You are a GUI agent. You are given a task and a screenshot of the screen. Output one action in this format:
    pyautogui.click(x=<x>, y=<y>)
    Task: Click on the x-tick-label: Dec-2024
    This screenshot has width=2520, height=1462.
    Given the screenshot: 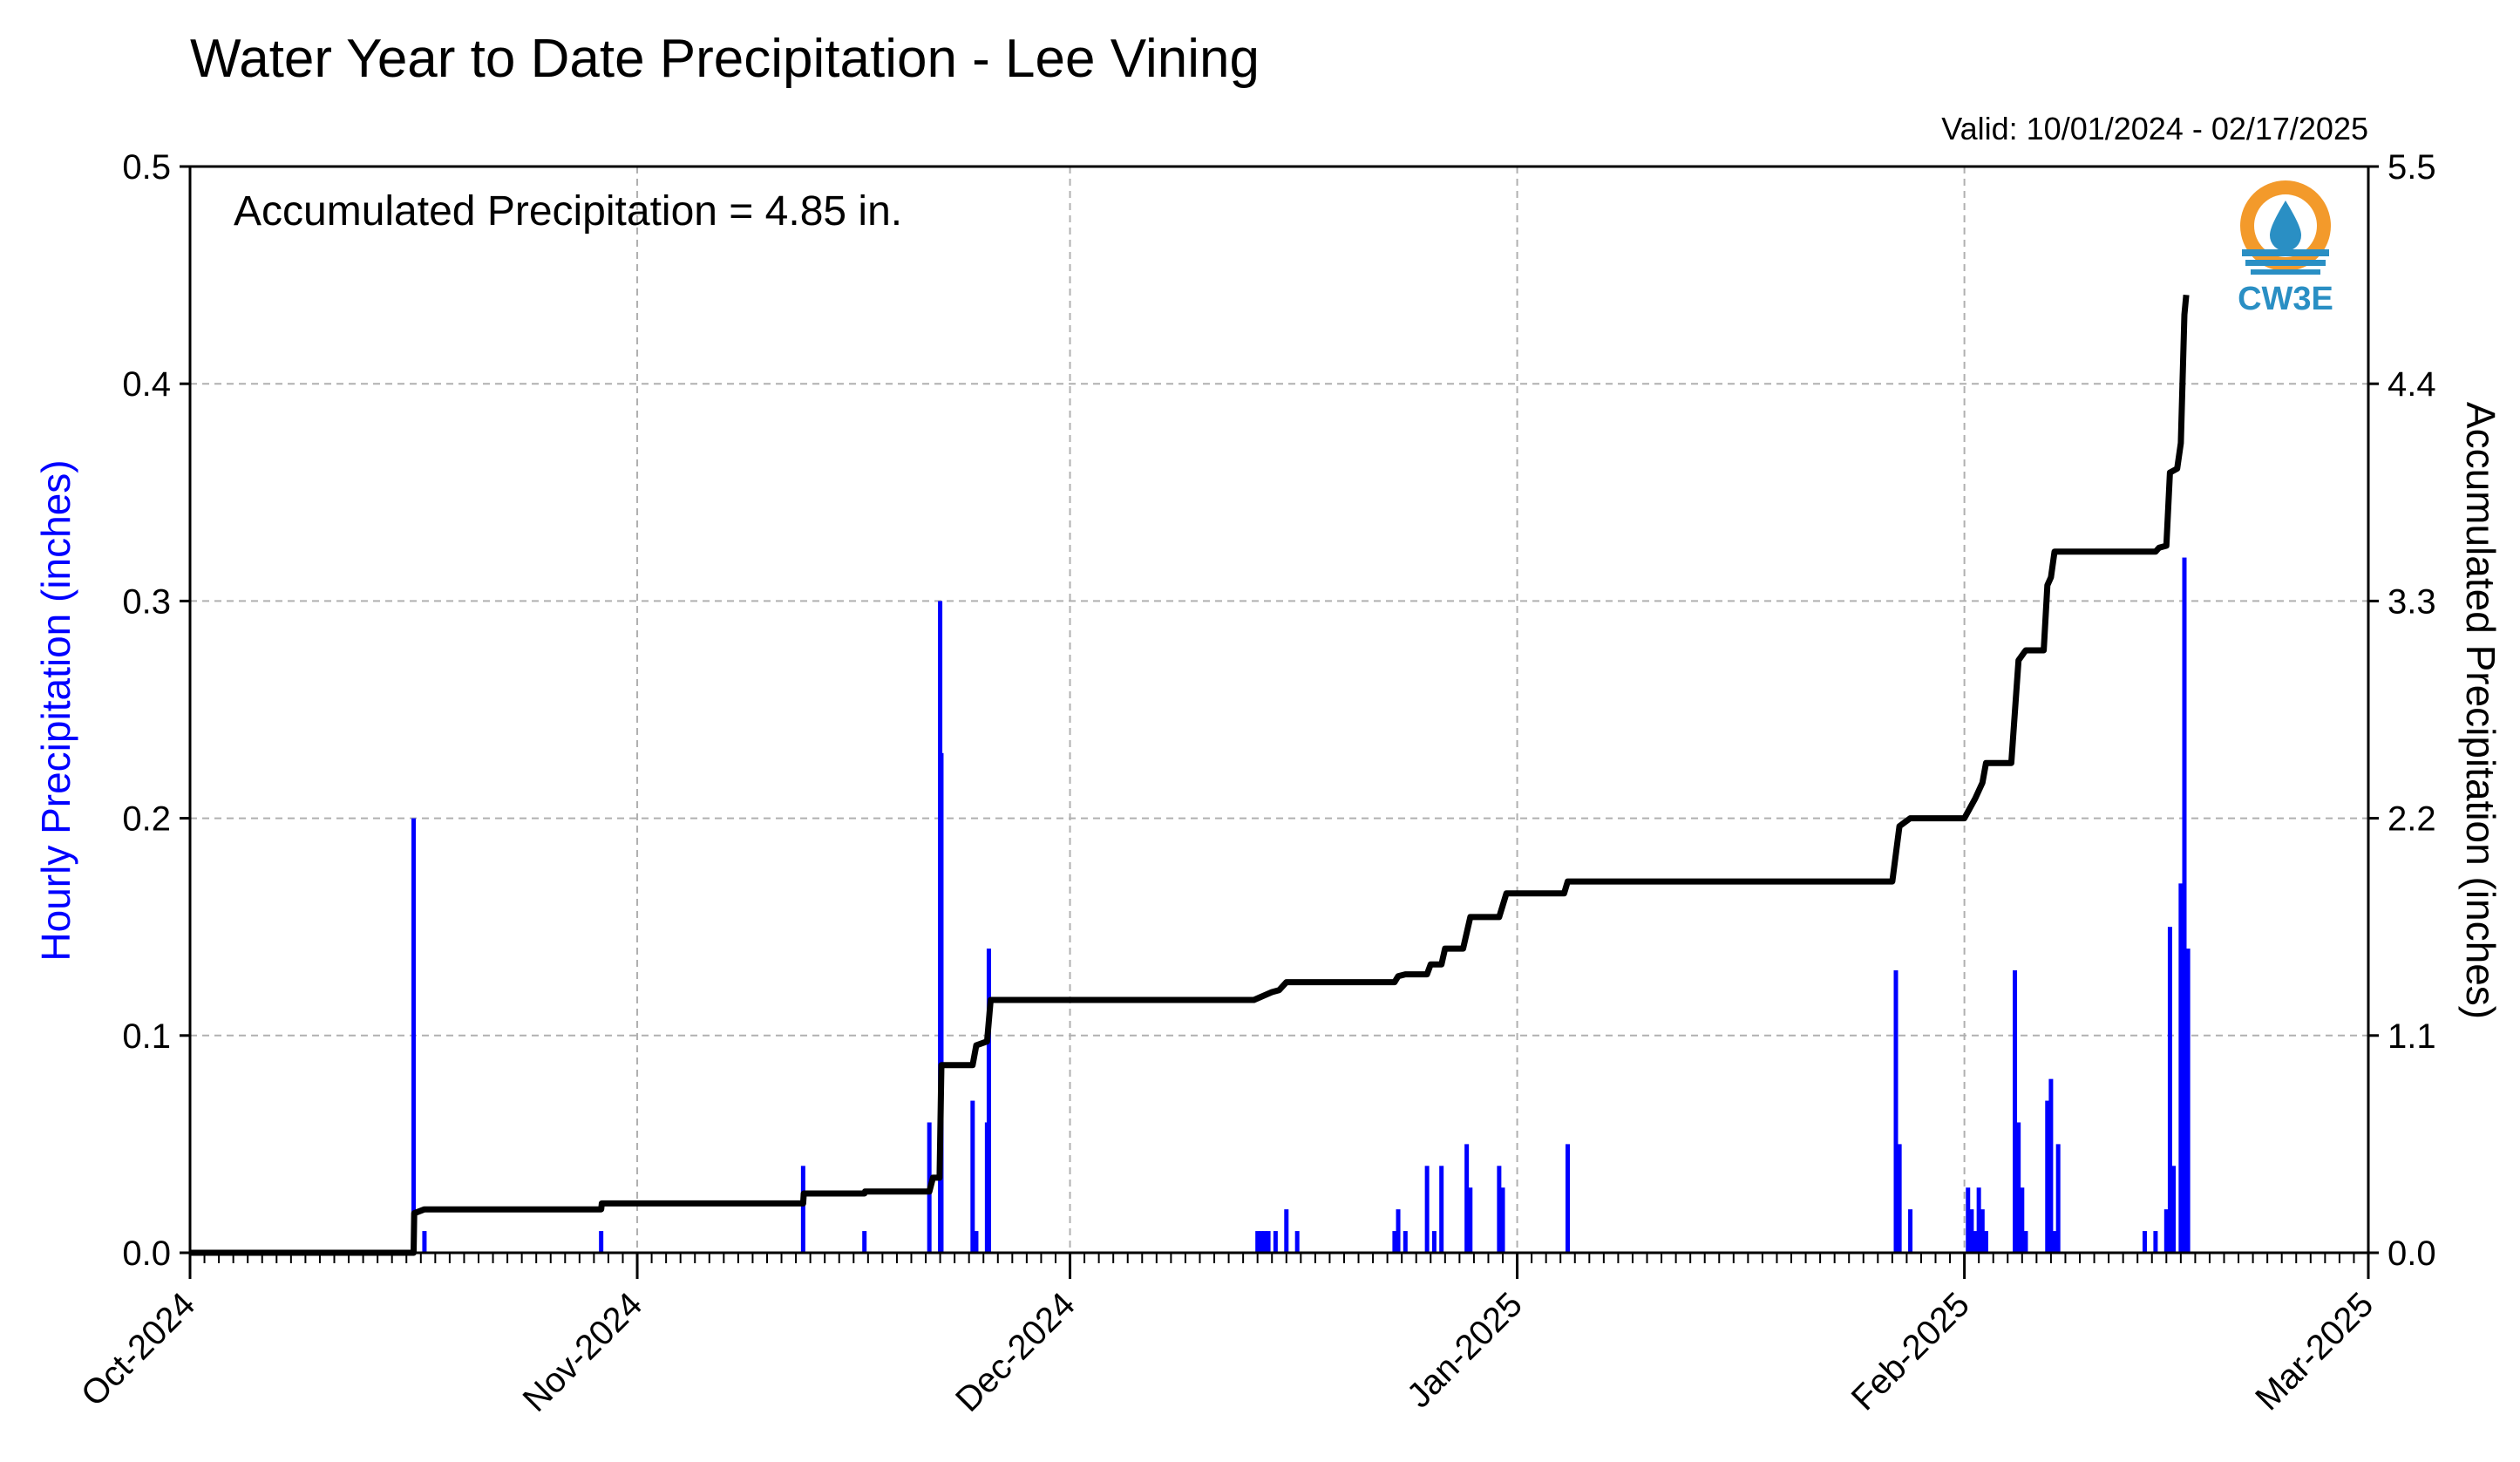 What is the action you would take?
    pyautogui.click(x=1015, y=1352)
    